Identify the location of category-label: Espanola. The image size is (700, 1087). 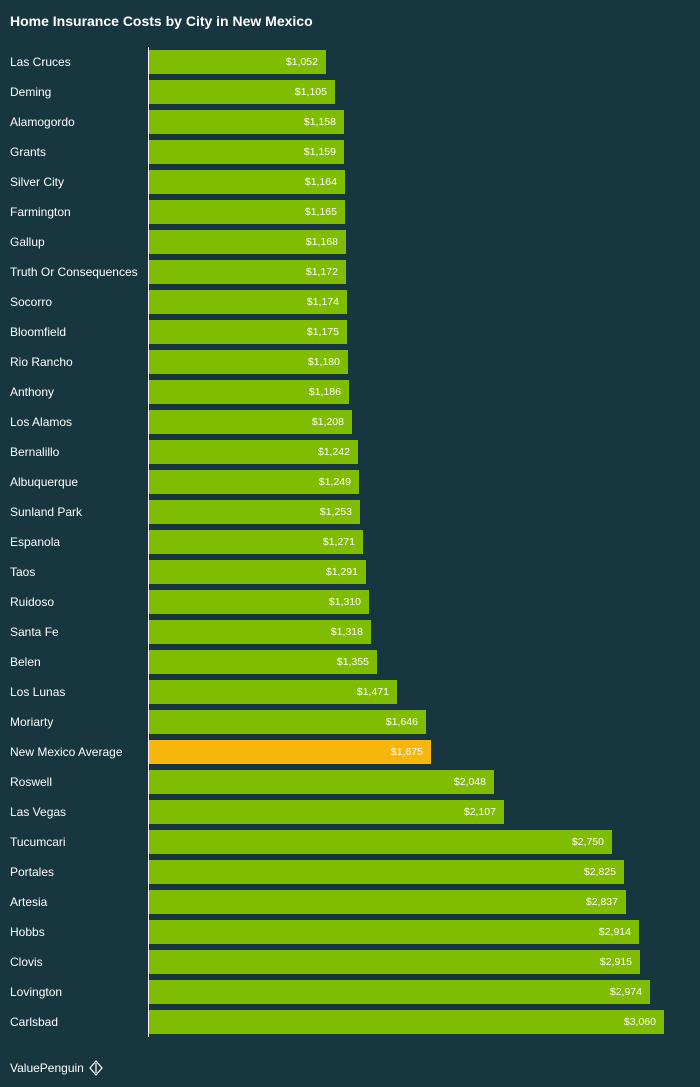
(35, 542).